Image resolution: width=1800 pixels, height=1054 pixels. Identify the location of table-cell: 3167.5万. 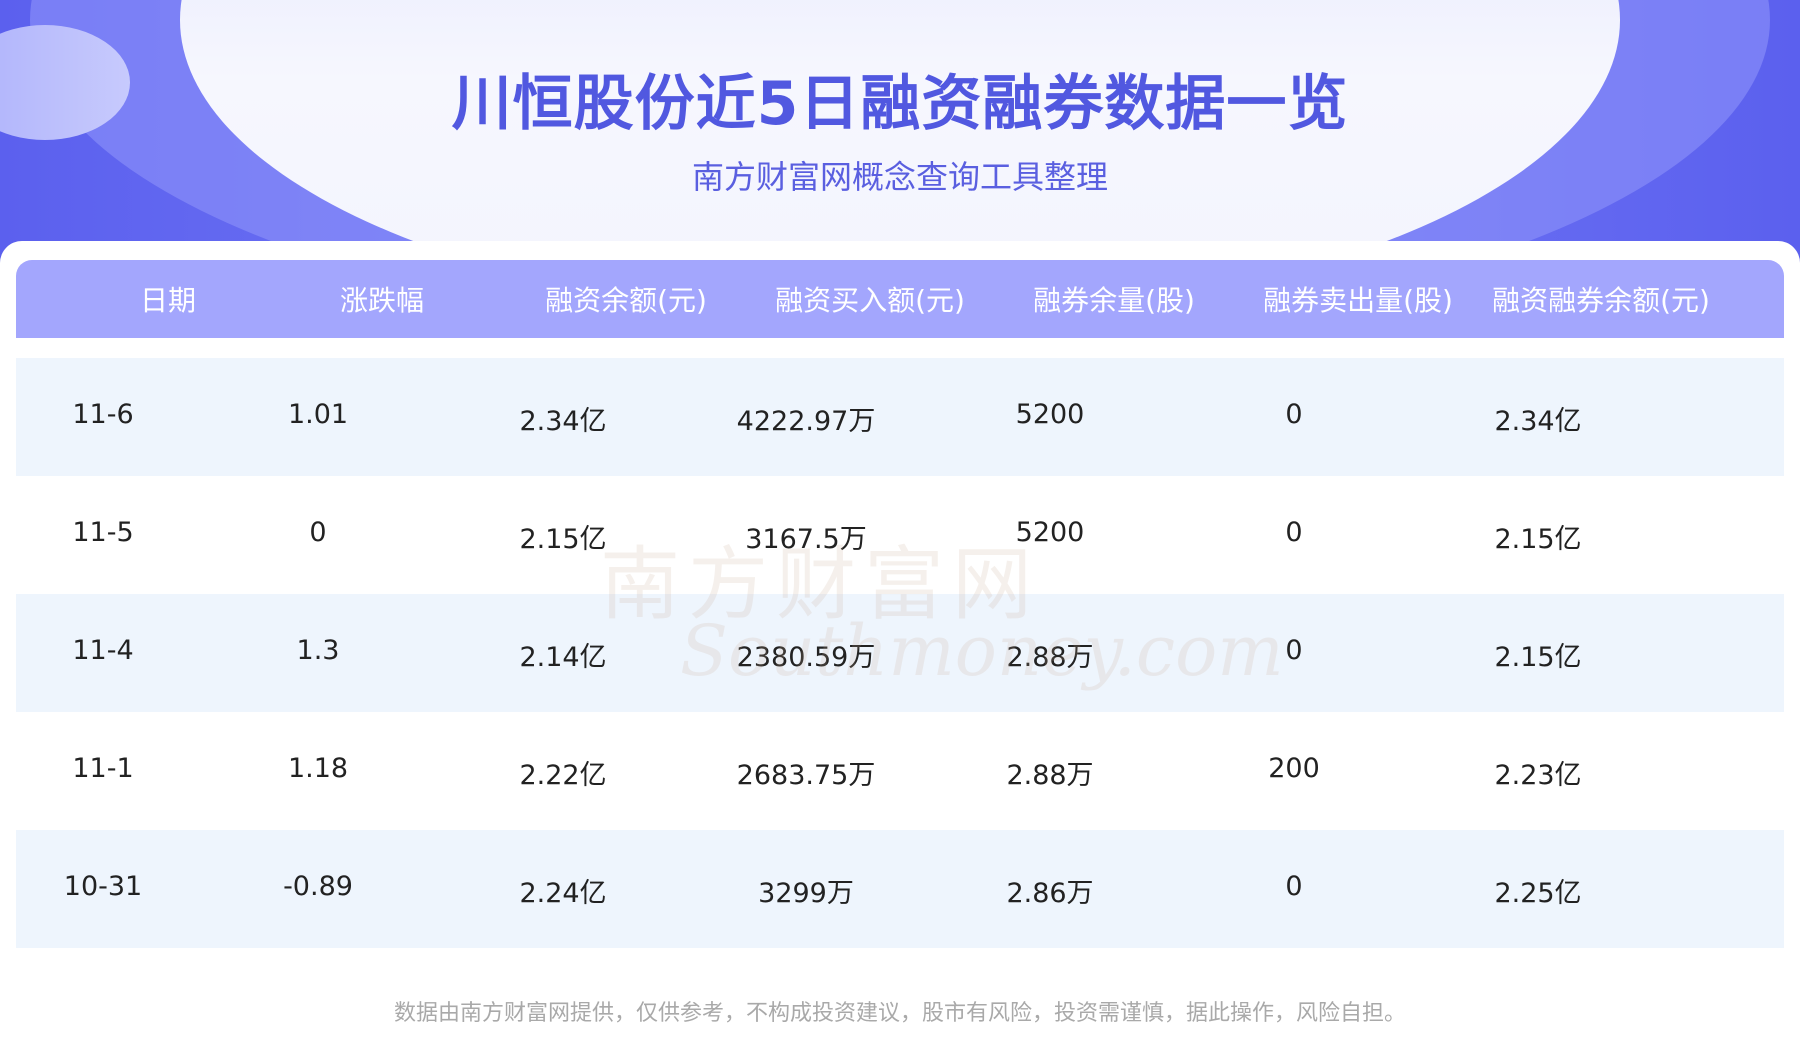
(806, 539).